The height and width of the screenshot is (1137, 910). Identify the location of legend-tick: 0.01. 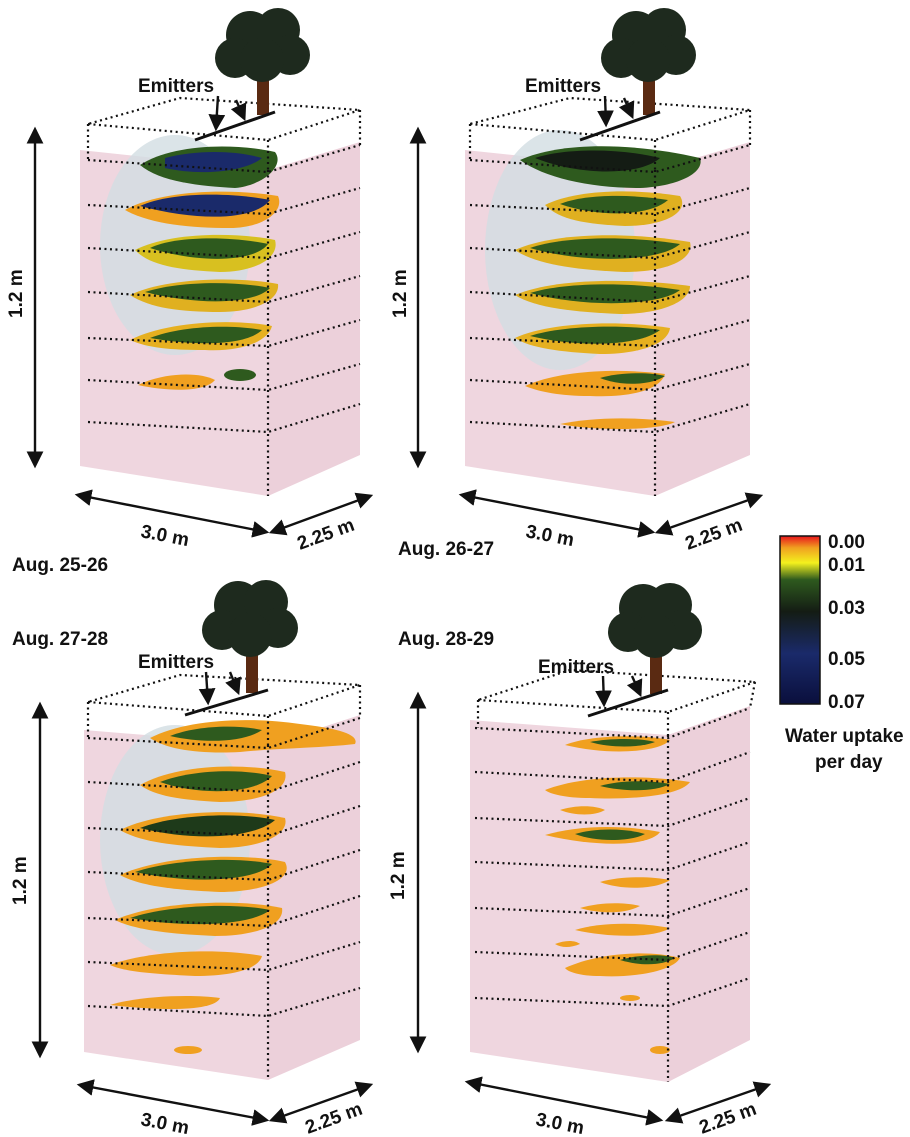
(846, 565).